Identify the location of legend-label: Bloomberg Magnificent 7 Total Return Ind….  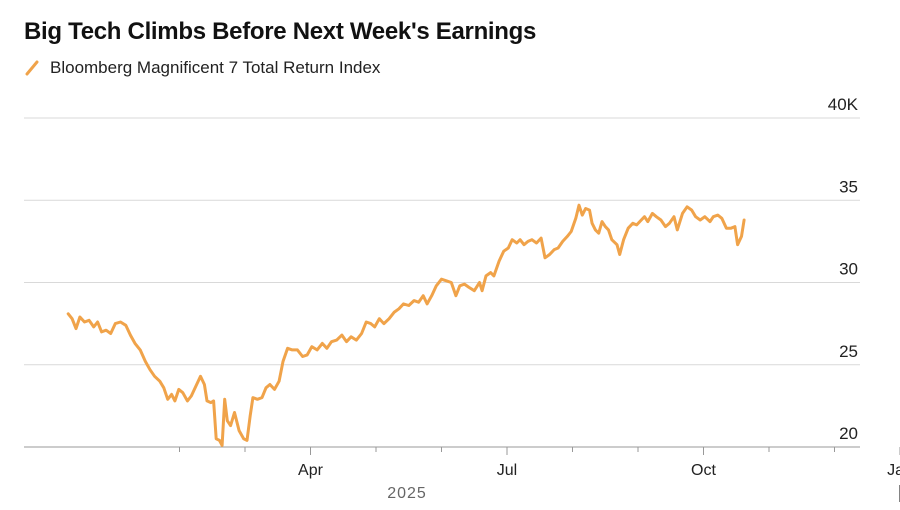
(215, 67).